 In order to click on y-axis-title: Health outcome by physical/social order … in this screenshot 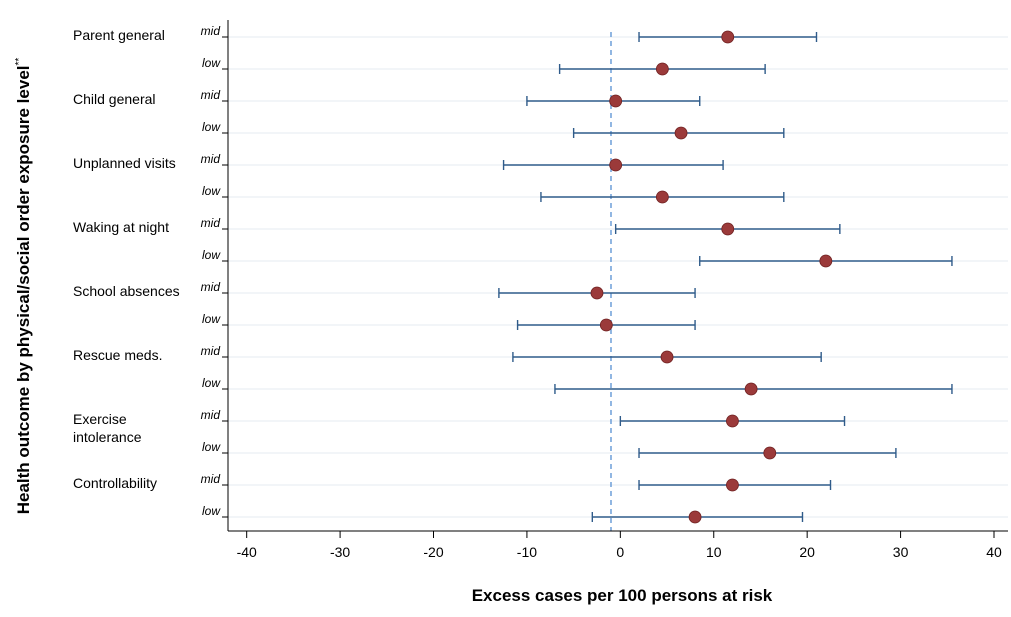, I will do `click(23, 286)`.